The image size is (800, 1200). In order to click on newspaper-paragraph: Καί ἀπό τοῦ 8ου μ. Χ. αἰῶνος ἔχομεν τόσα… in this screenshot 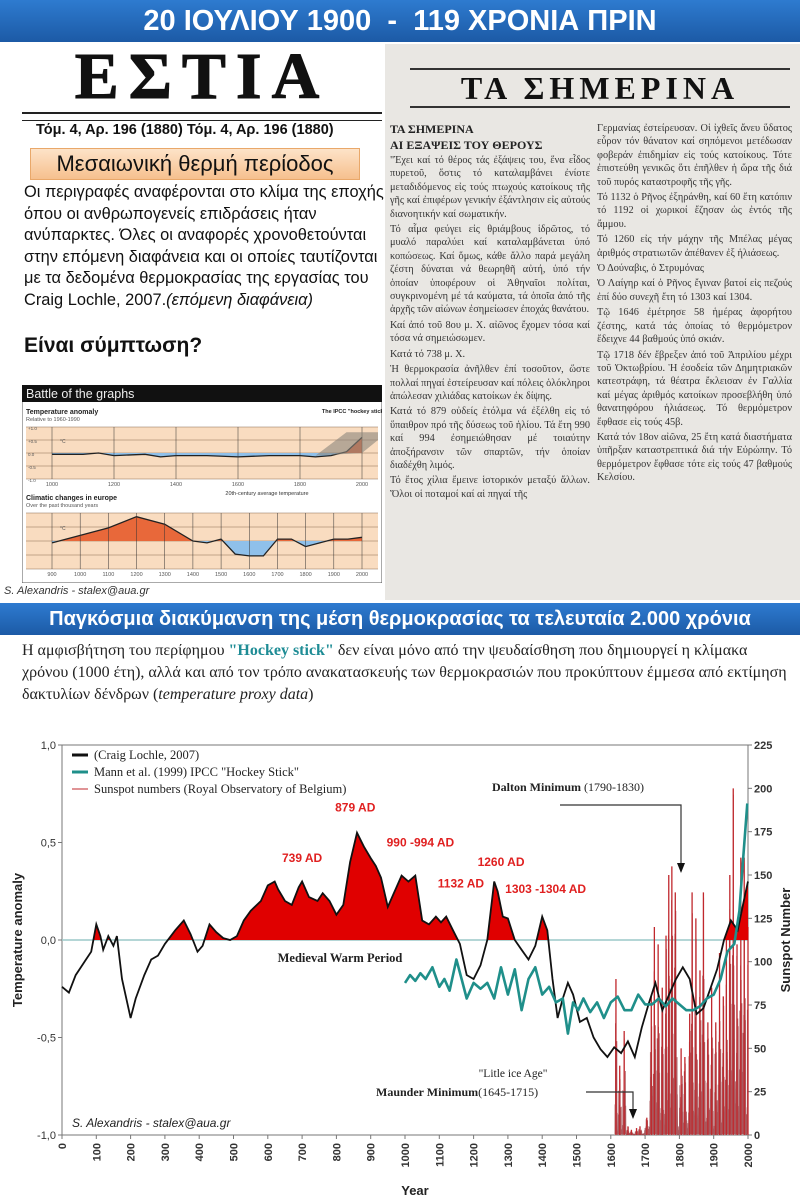, I will do `click(490, 332)`.